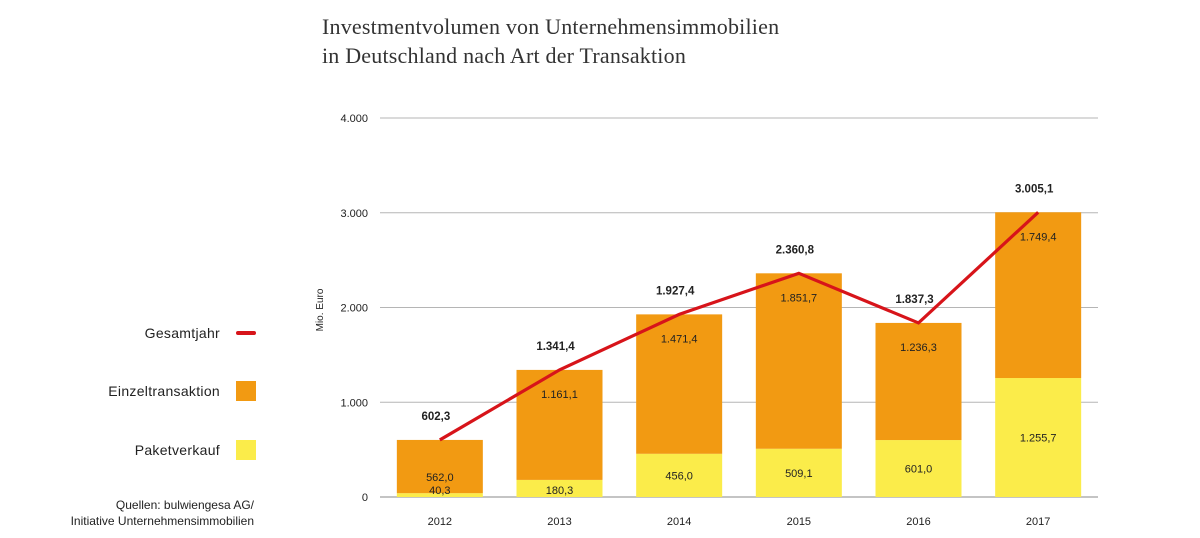  Describe the element at coordinates (1038, 237) in the screenshot. I see `bar-value-label: 1.749,4` at that location.